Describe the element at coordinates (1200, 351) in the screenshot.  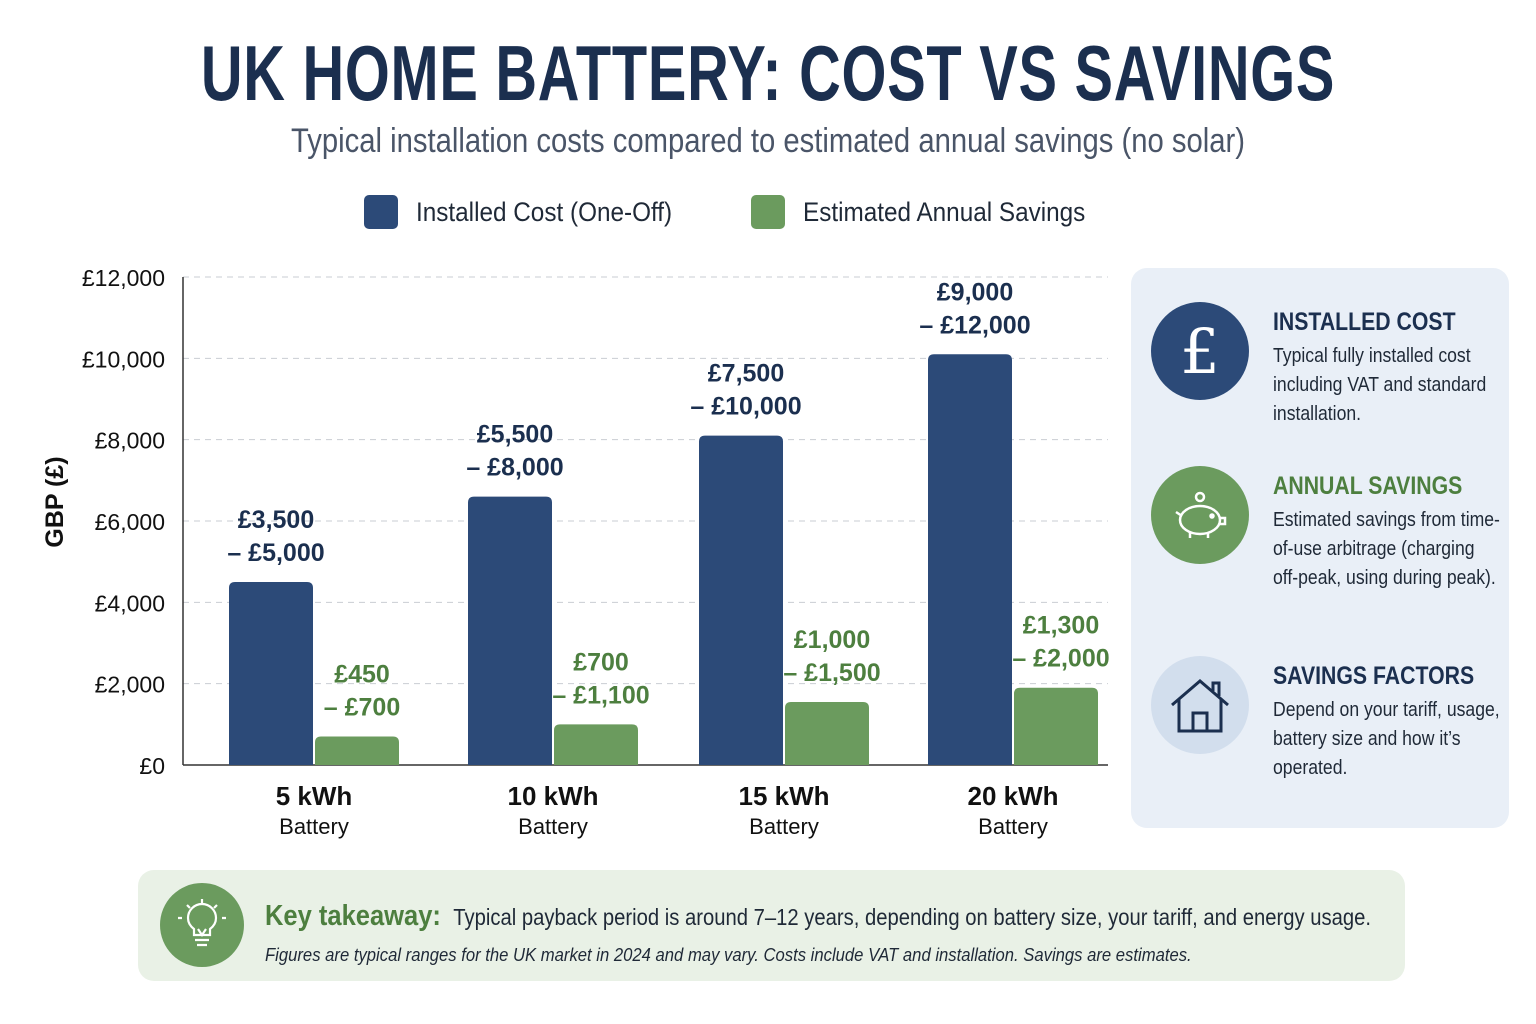
I see `pound-icon: £` at that location.